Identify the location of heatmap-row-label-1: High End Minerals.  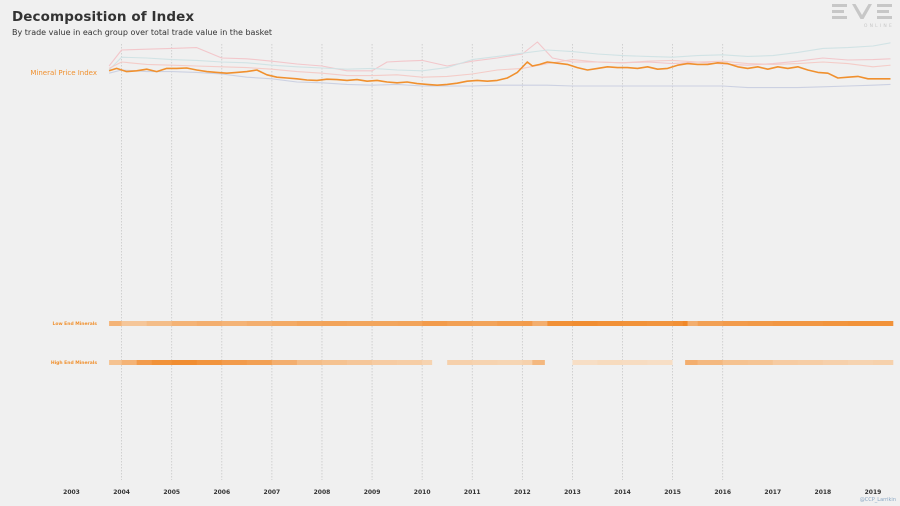
(74, 363).